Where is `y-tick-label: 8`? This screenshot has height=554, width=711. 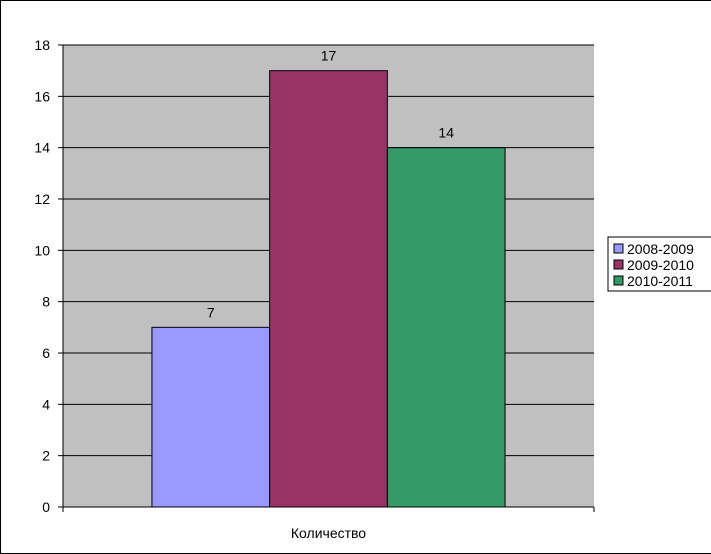 y-tick-label: 8 is located at coordinates (46, 302).